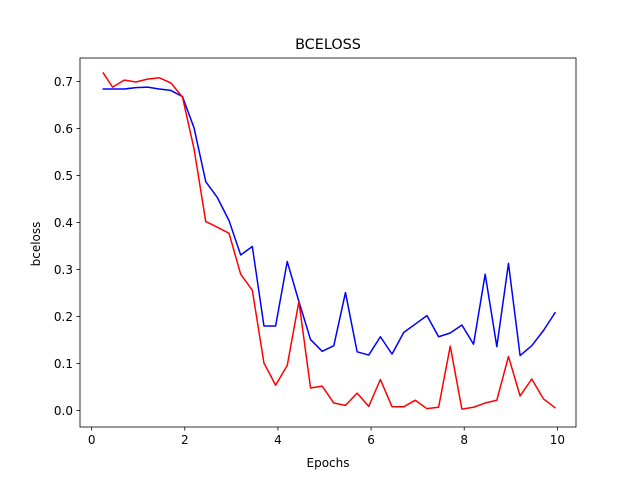 Image resolution: width=640 pixels, height=480 pixels. I want to click on y-tick-label: 0.1, so click(63, 364).